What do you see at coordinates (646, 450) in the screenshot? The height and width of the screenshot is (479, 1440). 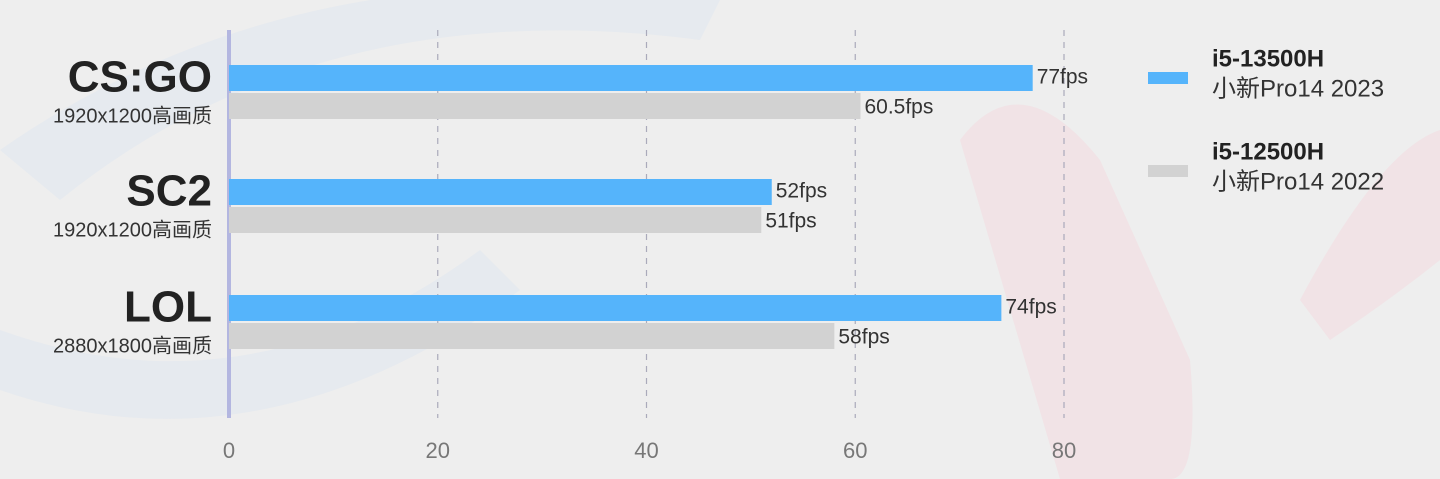 I see `x-tick-label: 40` at bounding box center [646, 450].